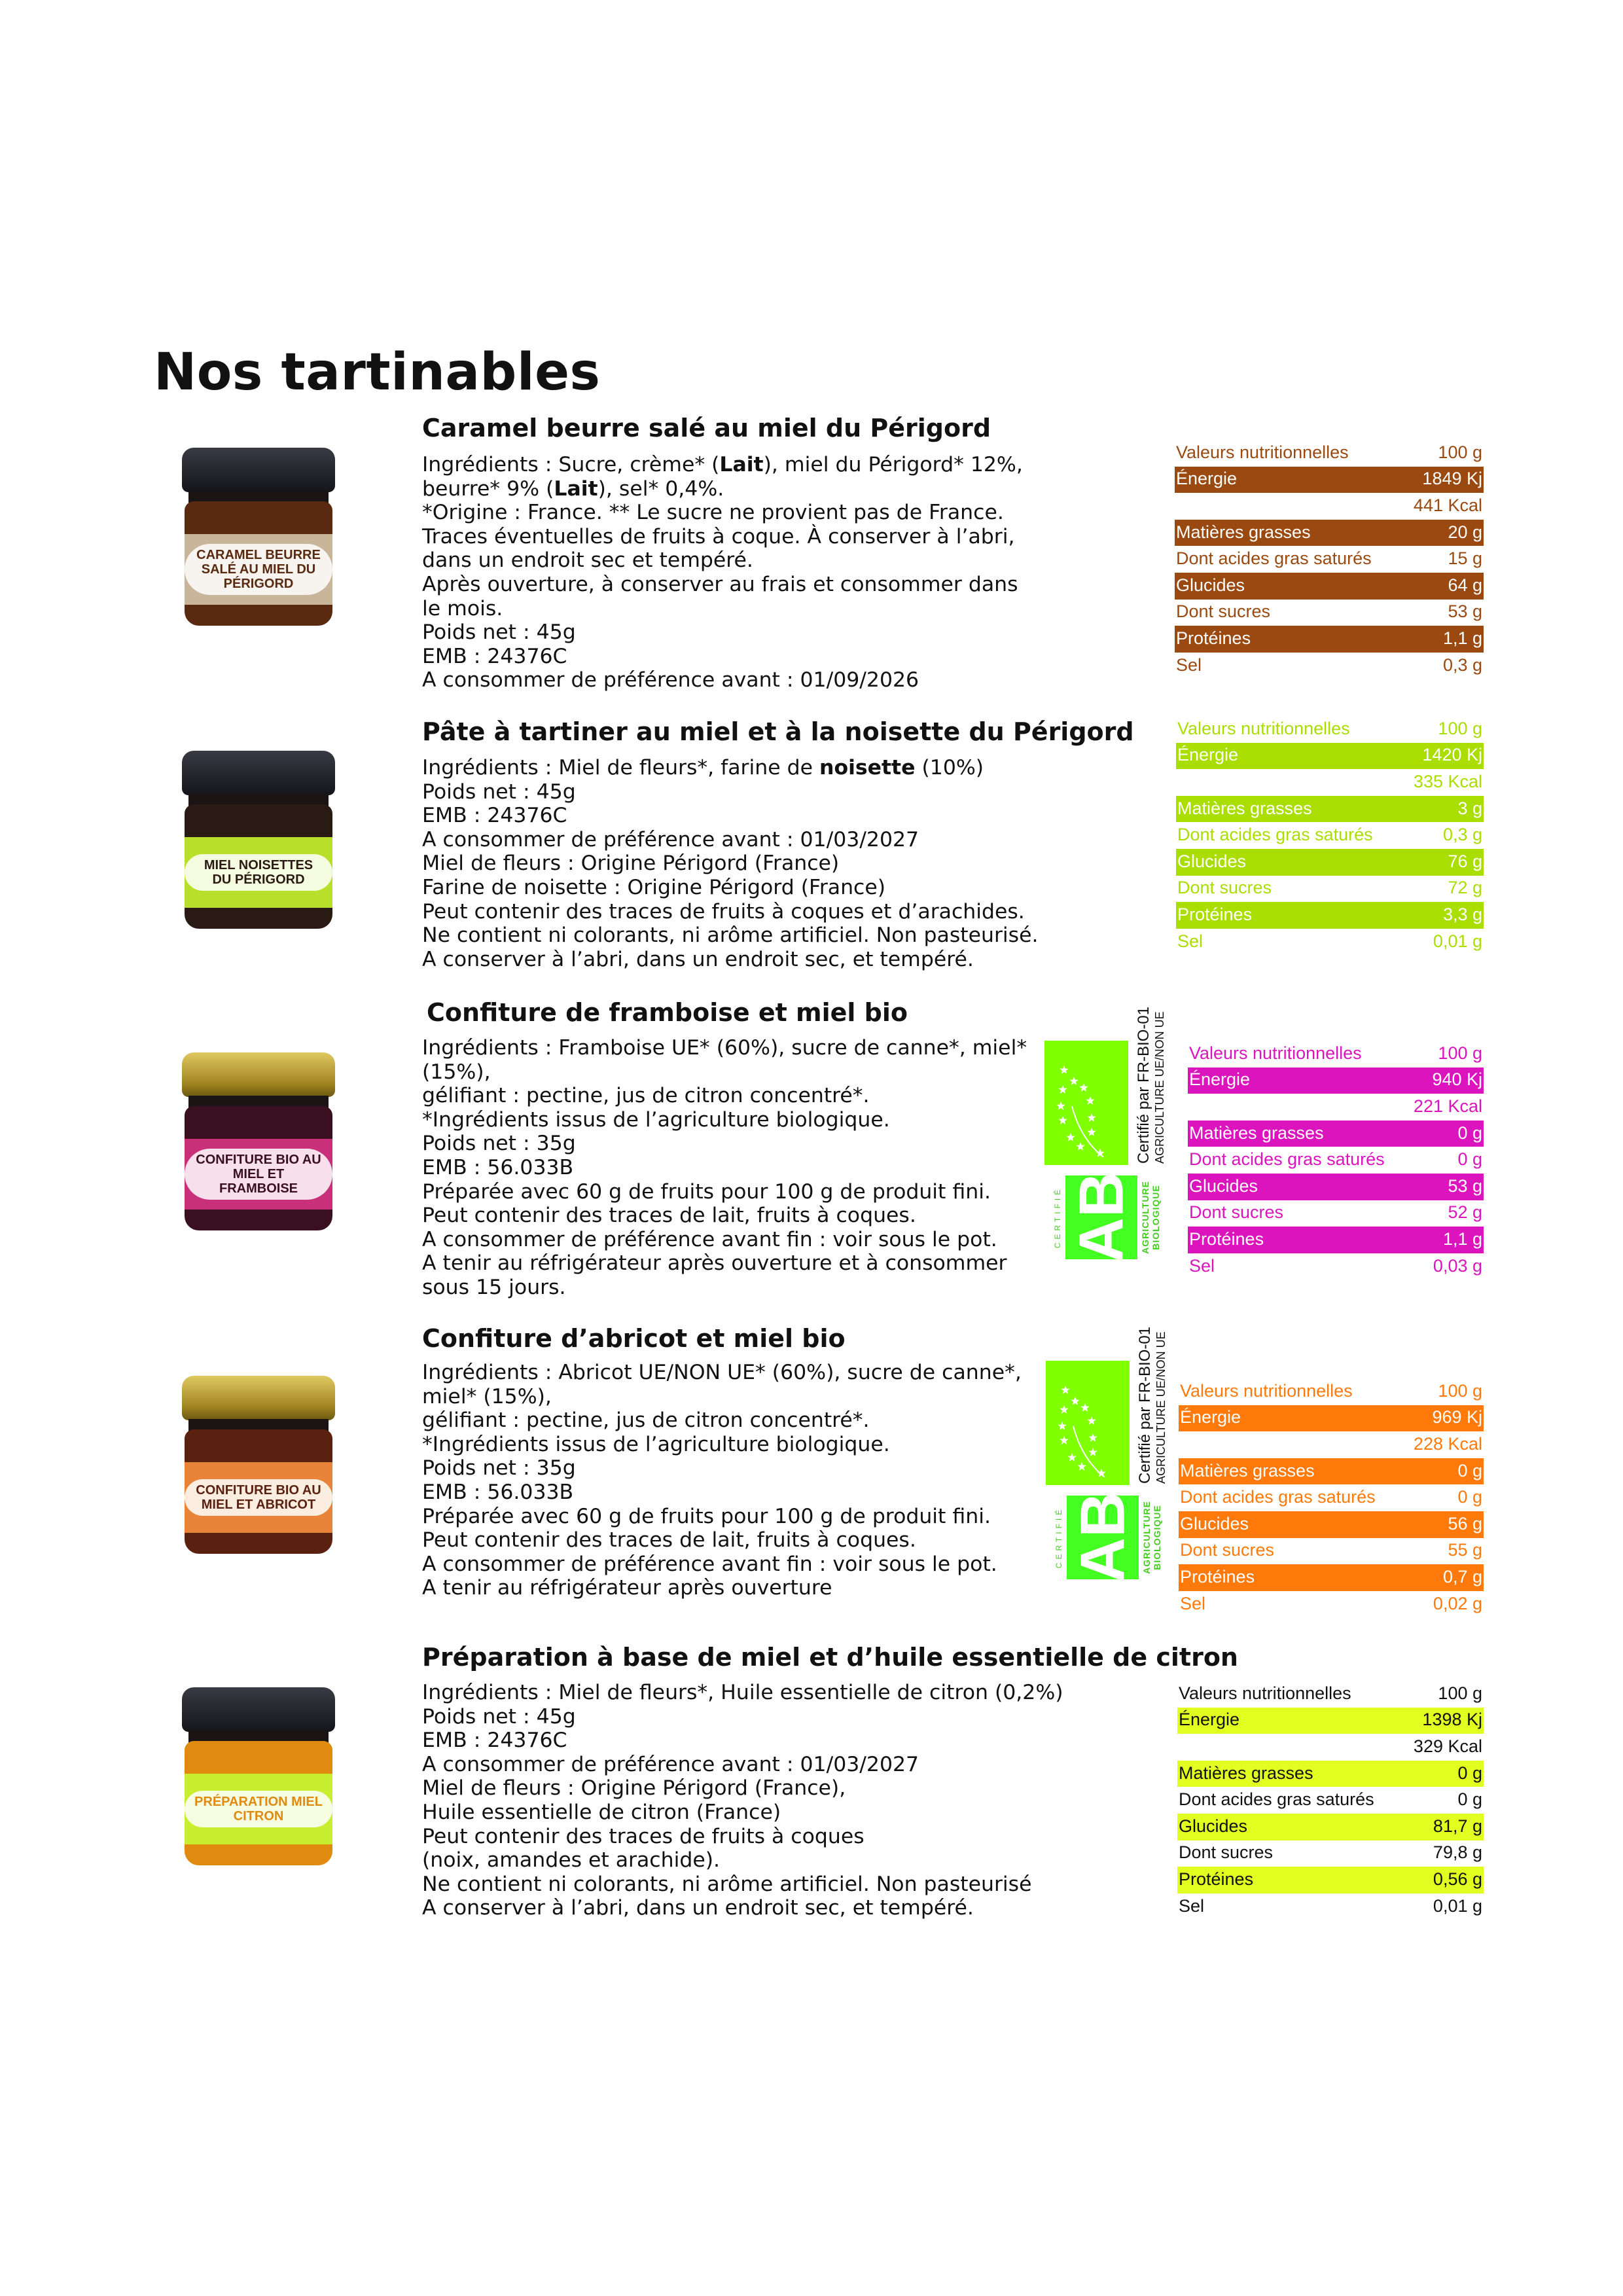 The width and height of the screenshot is (1623, 2296). Describe the element at coordinates (1465, 558) in the screenshot. I see `nutrient-value: 15 g` at that location.